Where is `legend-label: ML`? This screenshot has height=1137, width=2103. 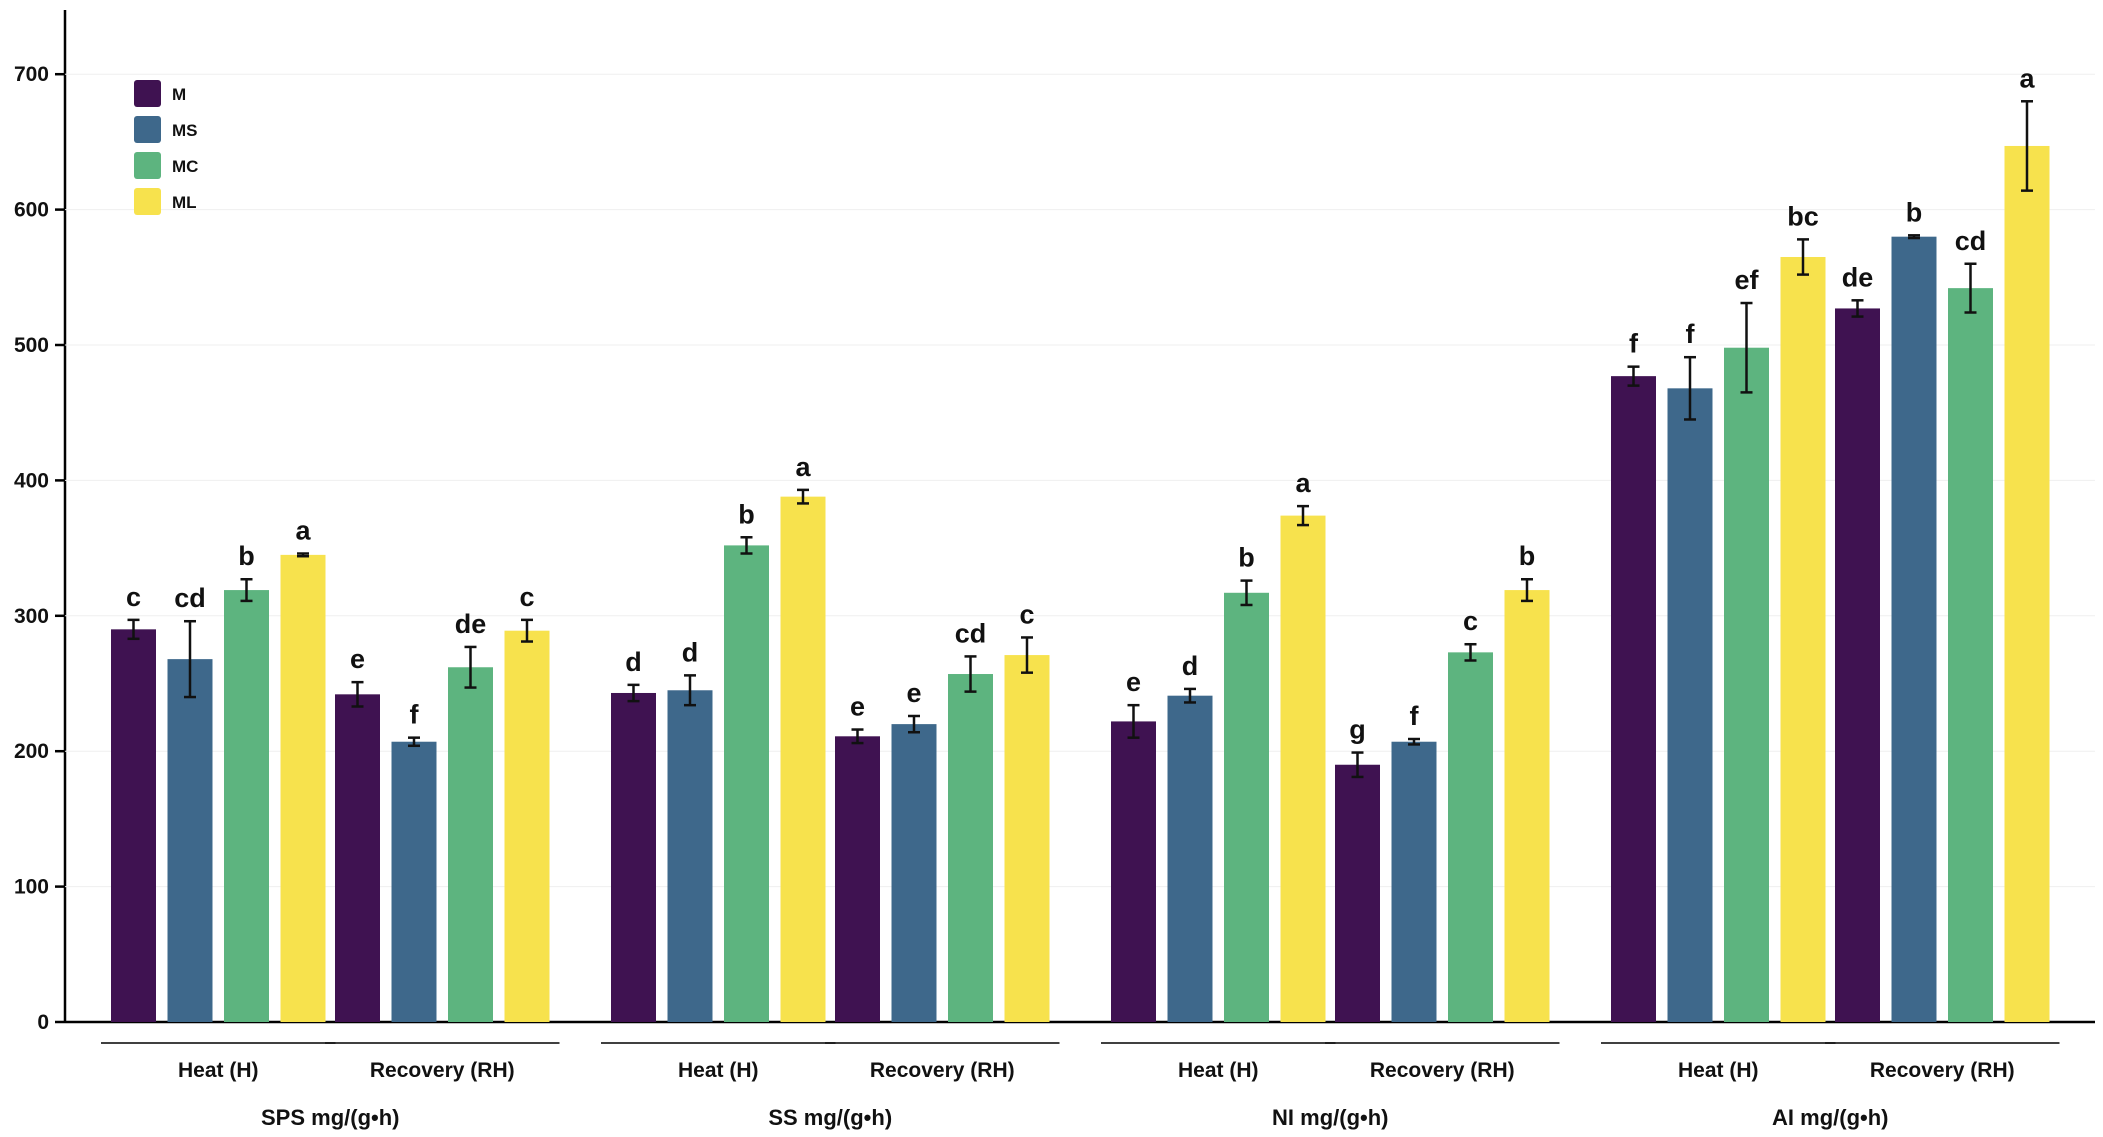 legend-label: ML is located at coordinates (184, 202).